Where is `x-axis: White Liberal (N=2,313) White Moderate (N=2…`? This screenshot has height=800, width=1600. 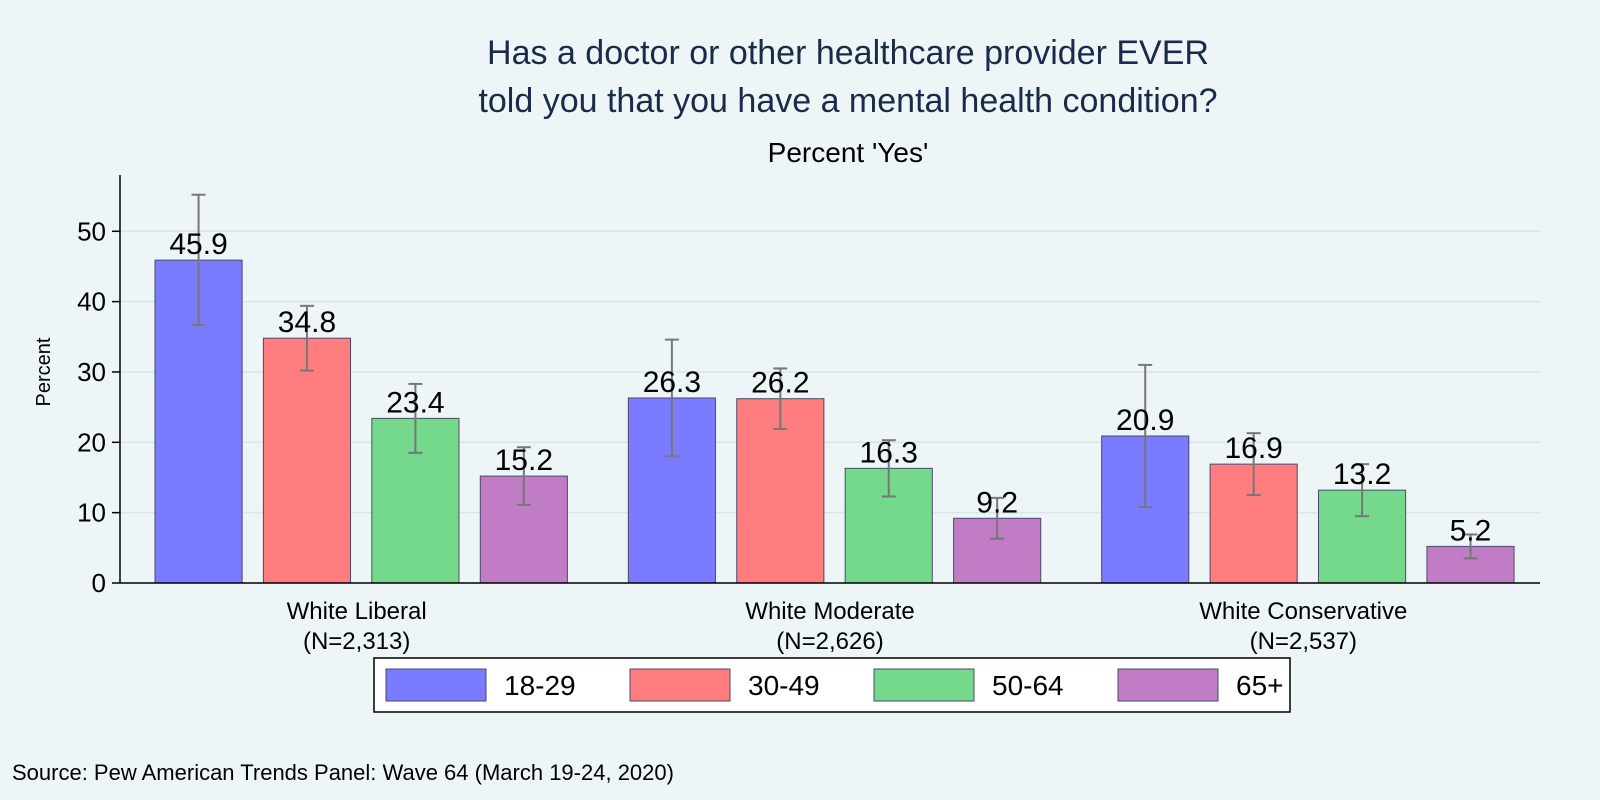
x-axis: White Liberal (N=2,313) White Moderate (N=2… is located at coordinates (830, 618).